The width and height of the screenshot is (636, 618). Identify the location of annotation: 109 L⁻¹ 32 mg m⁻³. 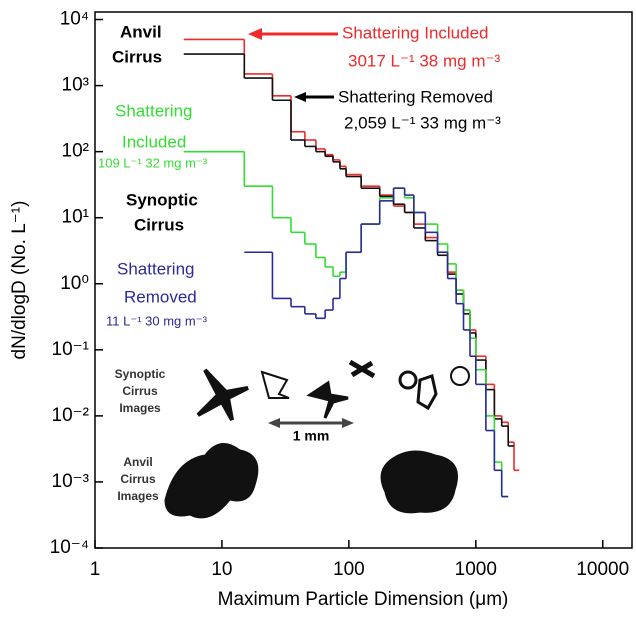
(153, 162).